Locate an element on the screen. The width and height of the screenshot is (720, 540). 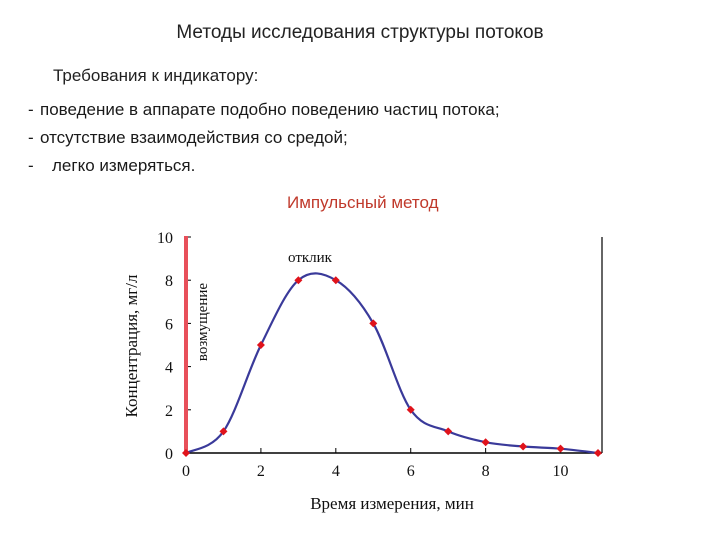
y-tick-label: 2 is located at coordinates (169, 411).